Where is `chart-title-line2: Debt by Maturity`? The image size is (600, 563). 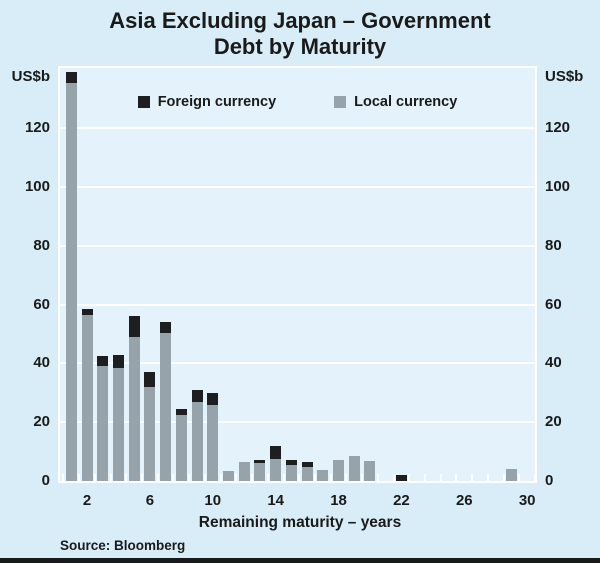
chart-title-line2: Debt by Maturity is located at coordinates (300, 46).